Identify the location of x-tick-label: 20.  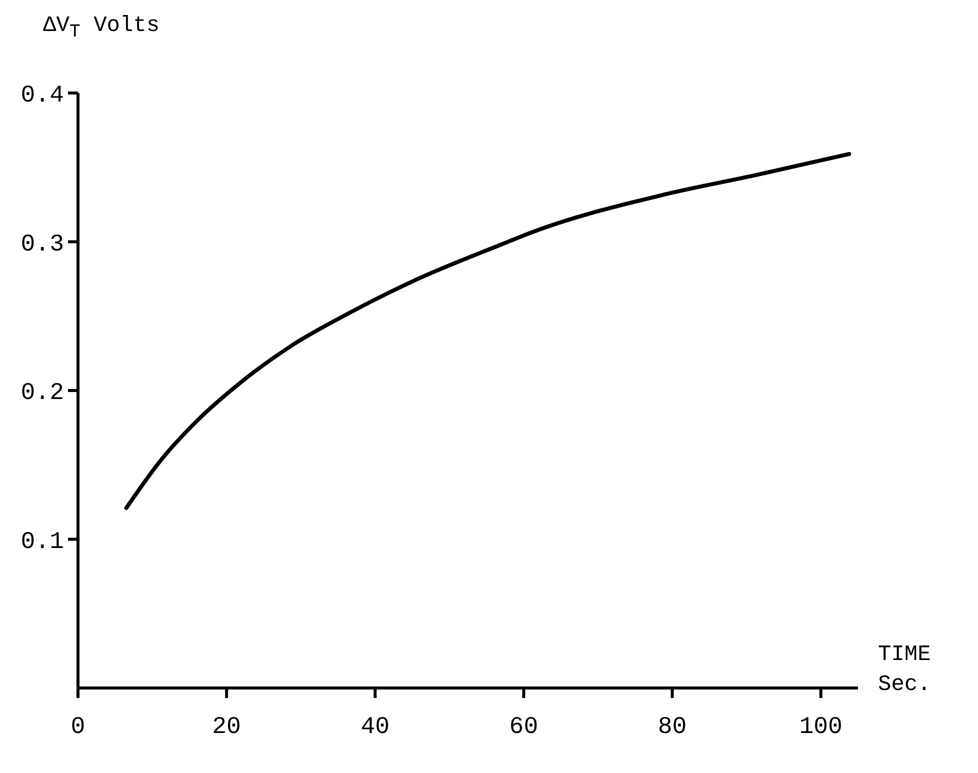
(226, 728).